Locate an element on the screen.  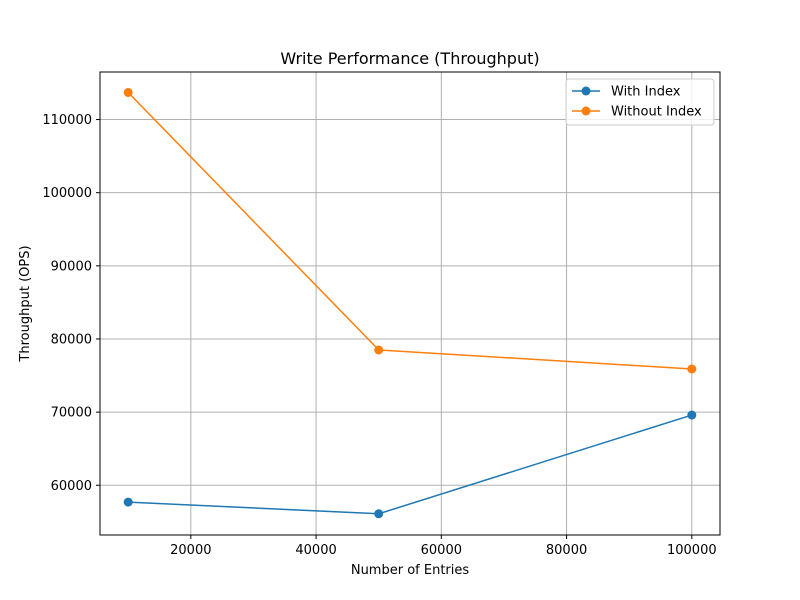
x-tick-label: 100000 is located at coordinates (692, 550).